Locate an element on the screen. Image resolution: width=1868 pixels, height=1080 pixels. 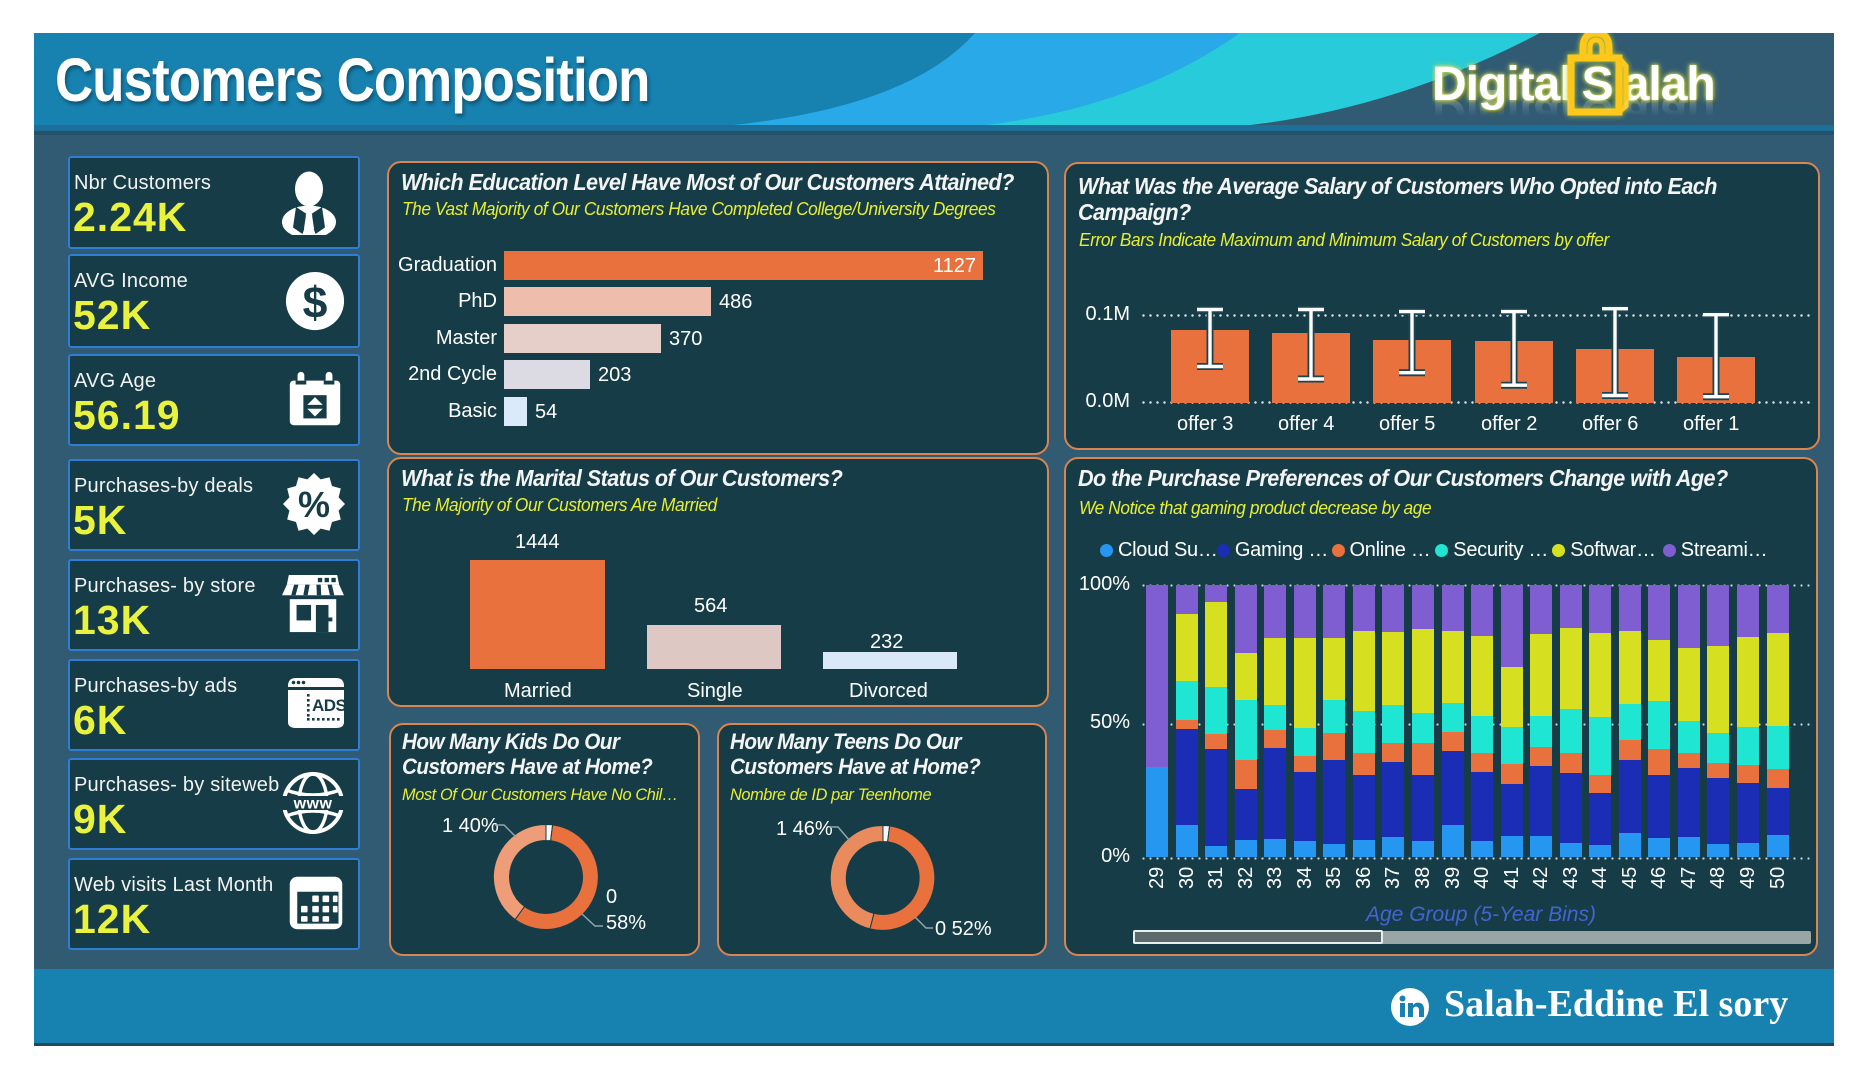
svg-text: www is located at coordinates (313, 804).